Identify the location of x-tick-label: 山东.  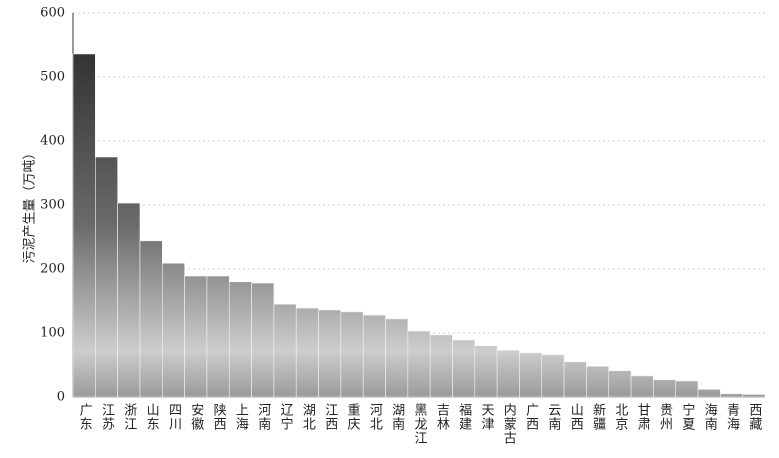
(152, 417).